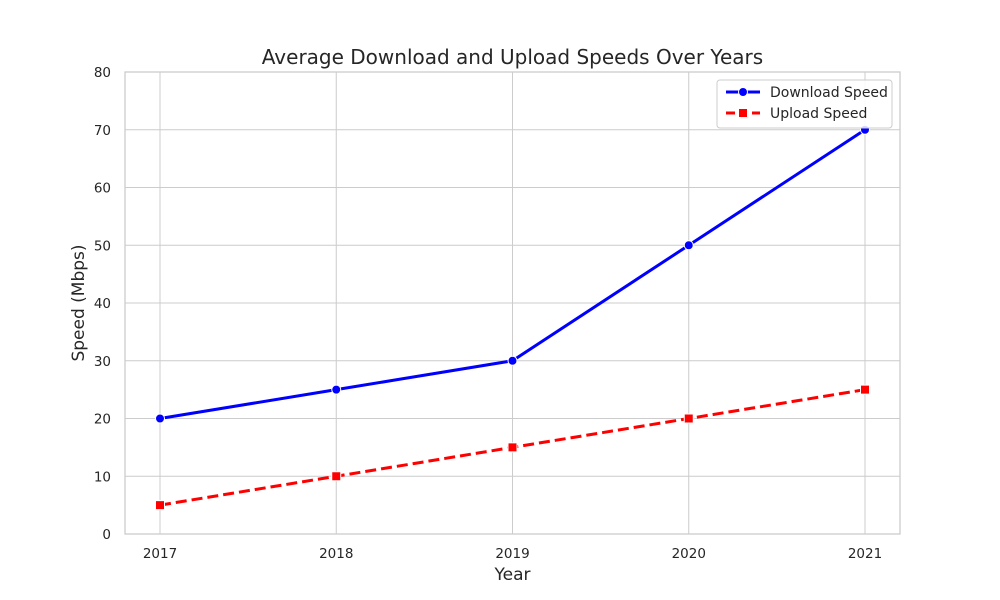 This screenshot has width=1000, height=600. I want to click on y-axis-ticks: 0 10 20 30 40 50 60 70 80, so click(102, 304).